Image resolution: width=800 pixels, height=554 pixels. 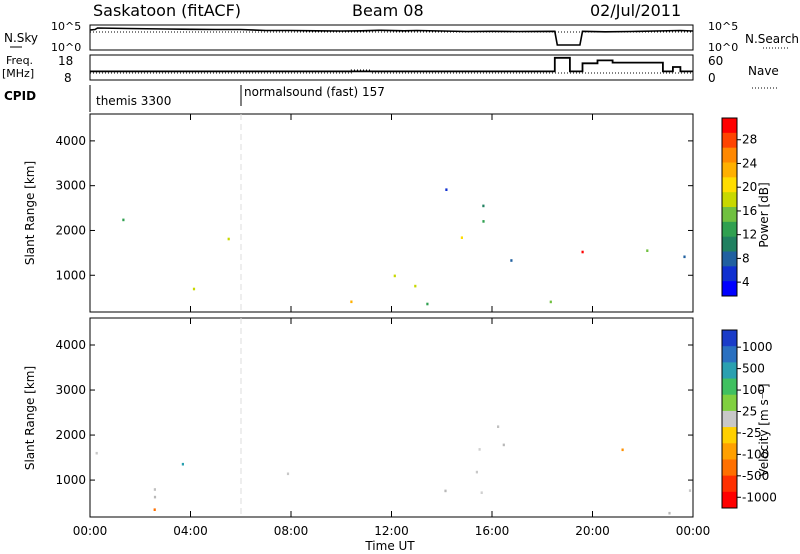 I want to click on colorbar-tick-label: 12, so click(x=749, y=235).